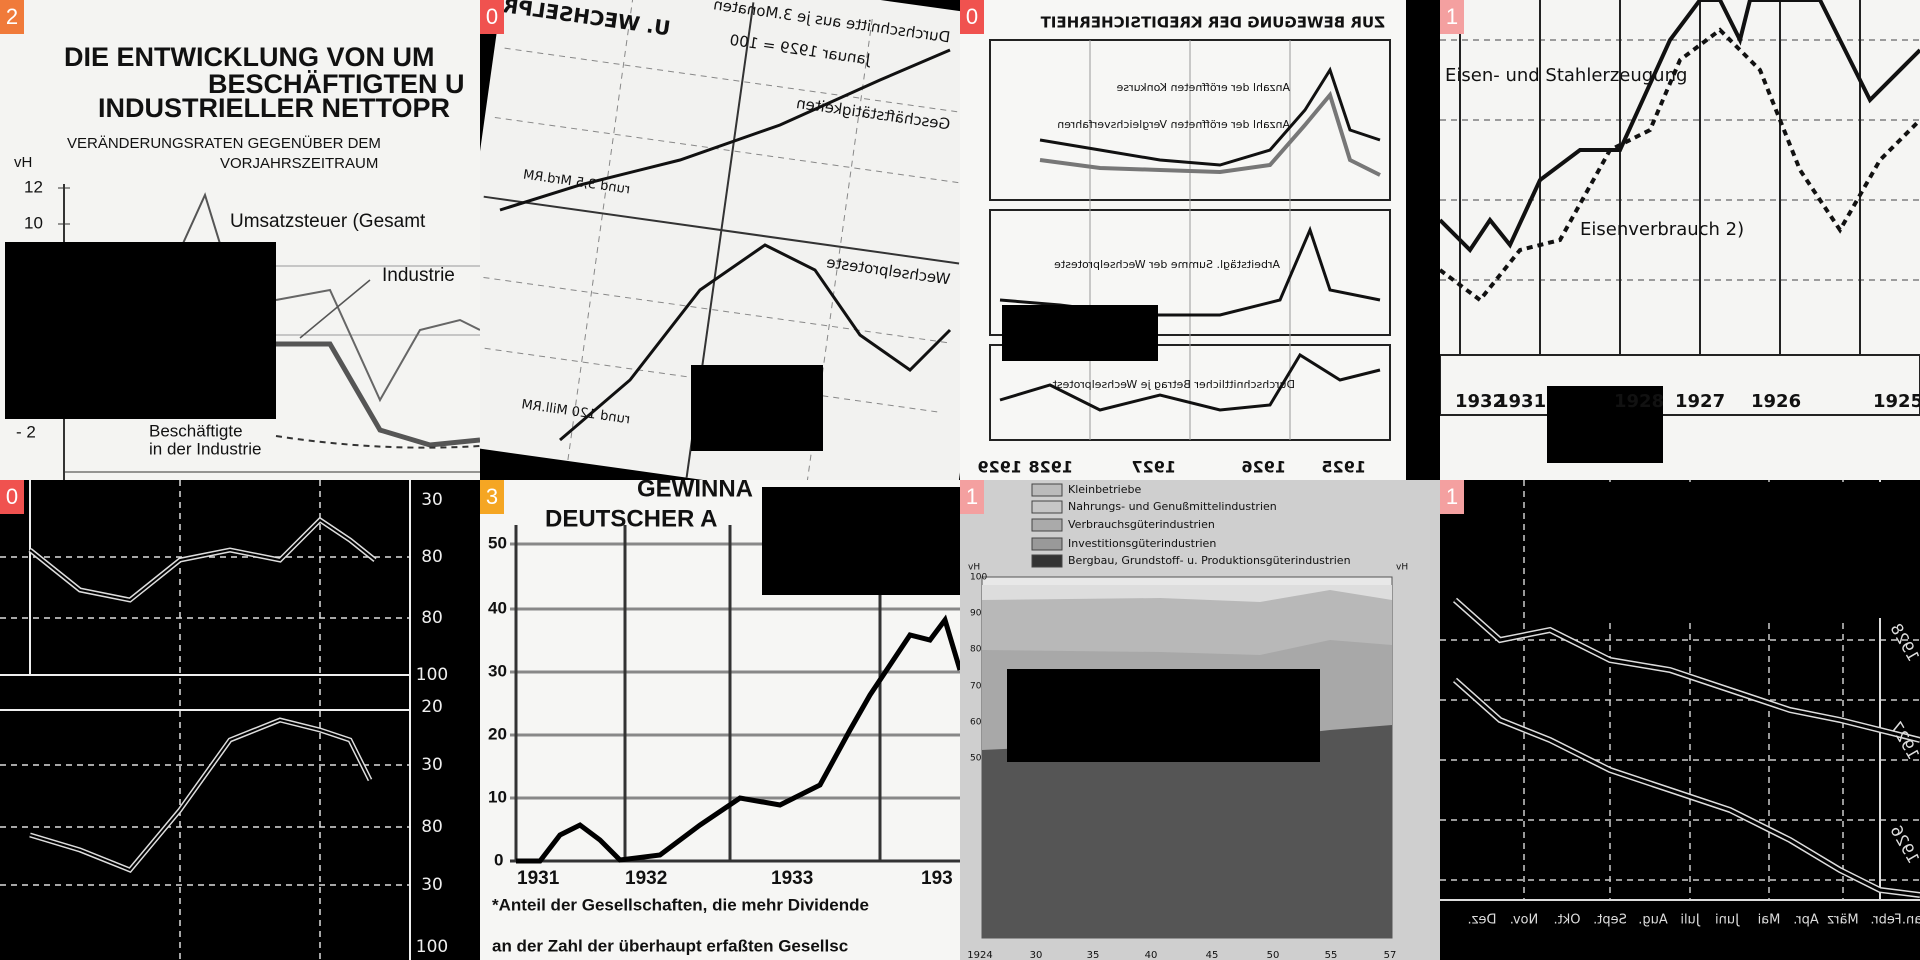 Image resolution: width=1920 pixels, height=960 pixels. I want to click on scan-text: Industrie, so click(418, 275).